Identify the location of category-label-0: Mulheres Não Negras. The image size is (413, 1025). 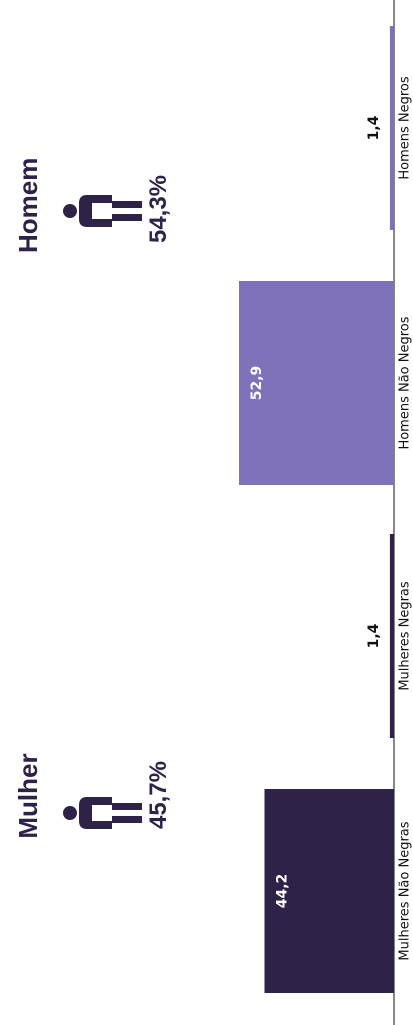
(405, 890).